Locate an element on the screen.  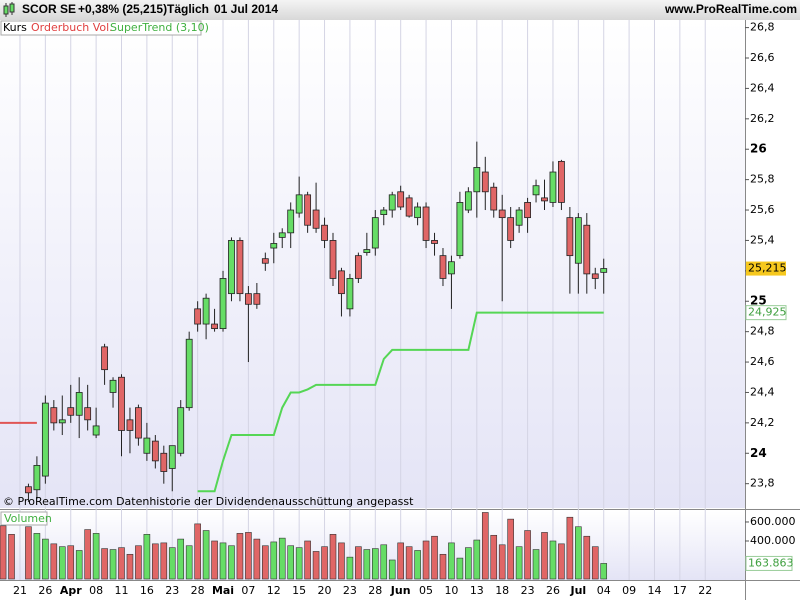
price-label: 25,215 is located at coordinates (767, 268).